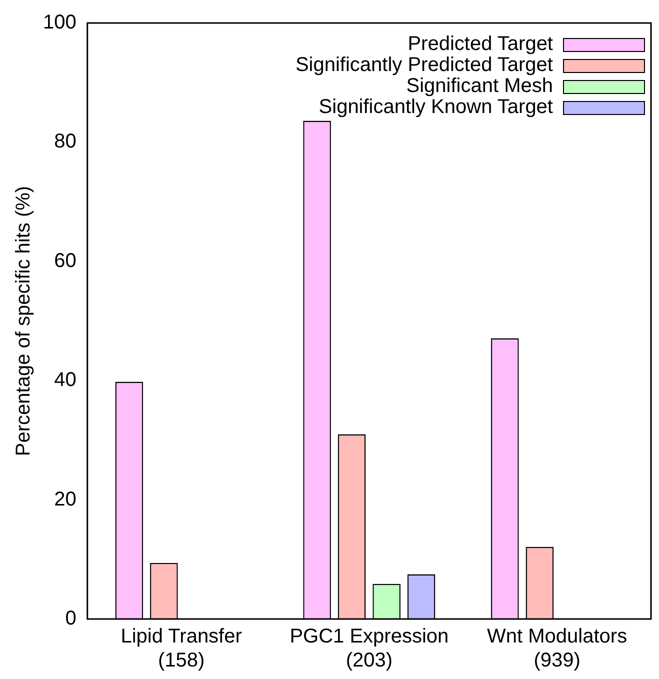 The image size is (659, 679). What do you see at coordinates (479, 86) in the screenshot?
I see `legend-label: Significant Mesh` at bounding box center [479, 86].